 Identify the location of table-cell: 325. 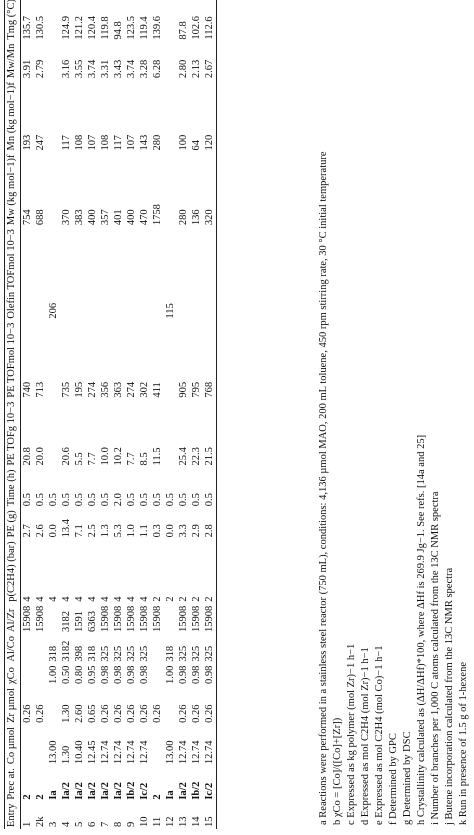
(132, 653).